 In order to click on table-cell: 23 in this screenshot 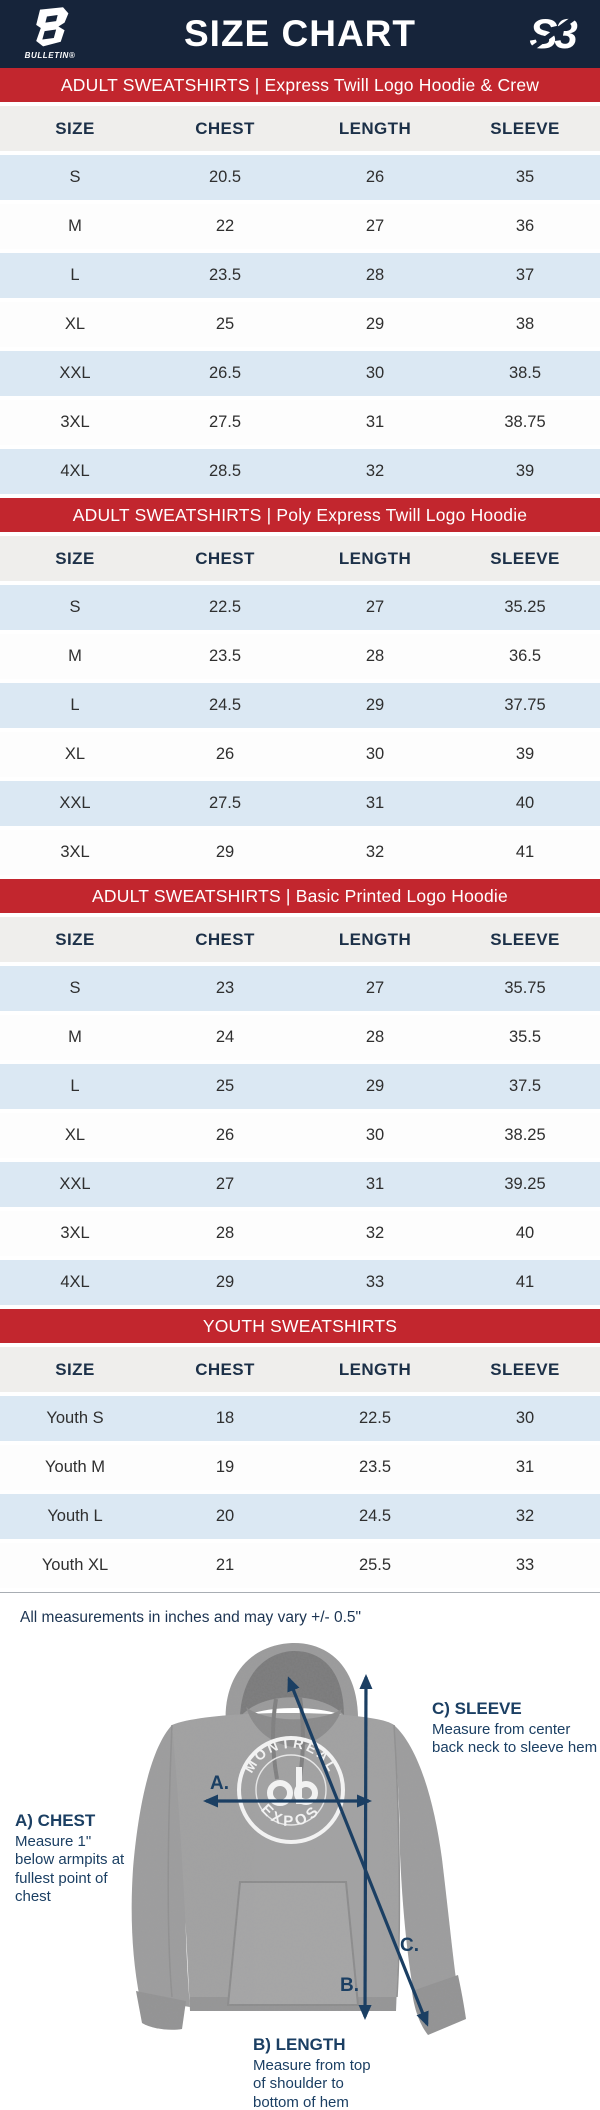, I will do `click(225, 988)`.